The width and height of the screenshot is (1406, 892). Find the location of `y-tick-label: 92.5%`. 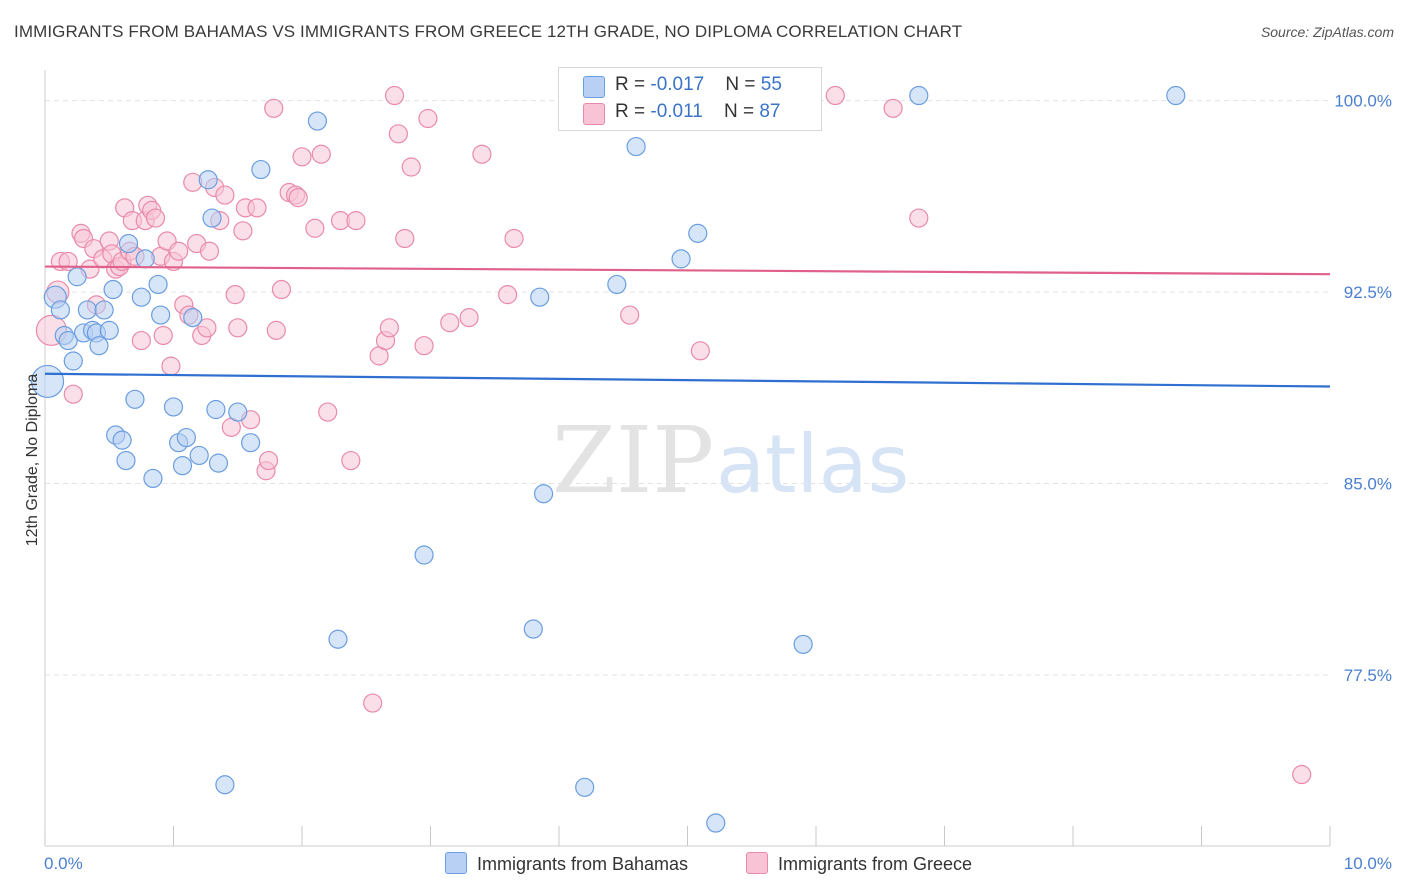

y-tick-label: 92.5% is located at coordinates (1368, 292).